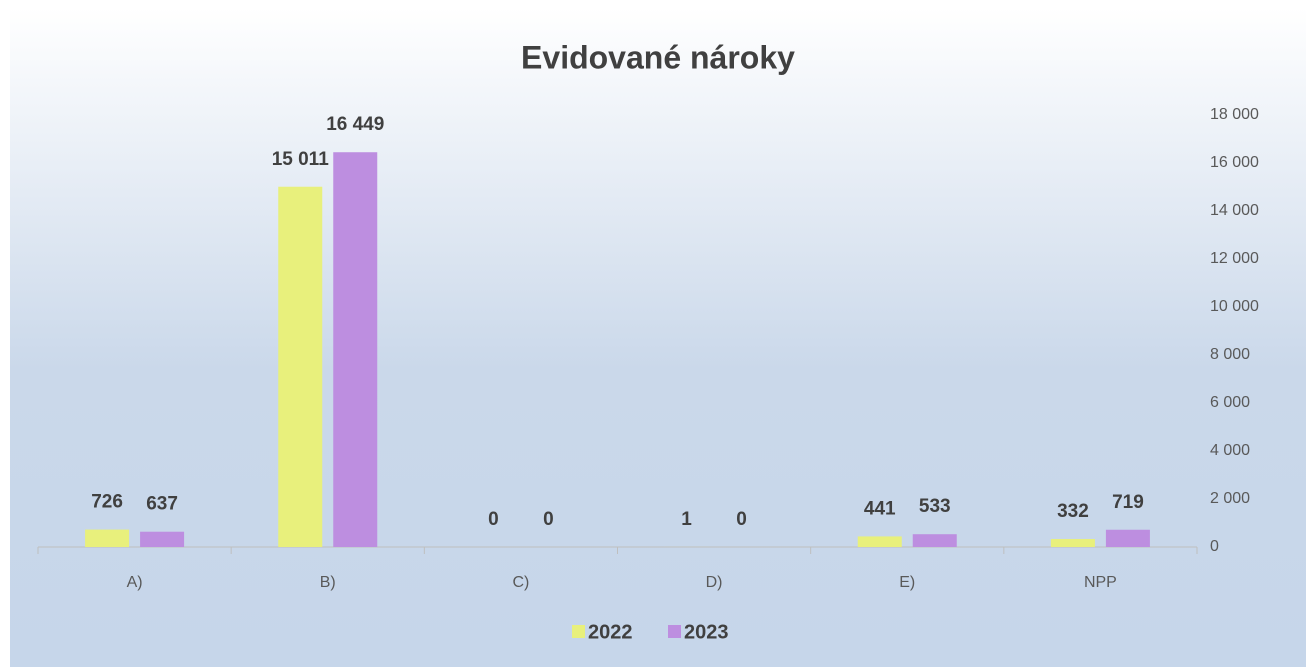 The image size is (1306, 667). I want to click on y-tick-label: 10 000, so click(1234, 306).